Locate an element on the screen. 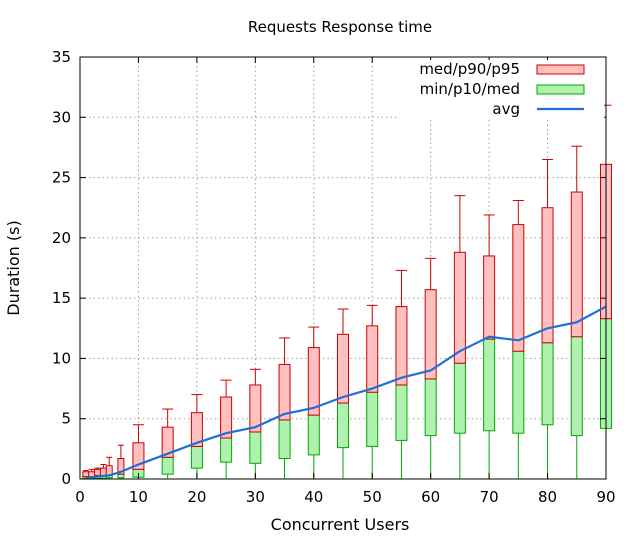 The width and height of the screenshot is (640, 540). legend: med/p90/p95 min/p10/med avg is located at coordinates (502, 89).